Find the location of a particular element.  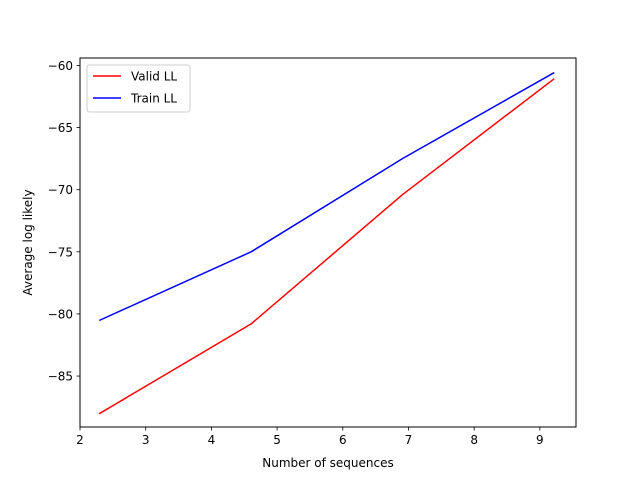

y-tick-label: −65 is located at coordinates (60, 128).